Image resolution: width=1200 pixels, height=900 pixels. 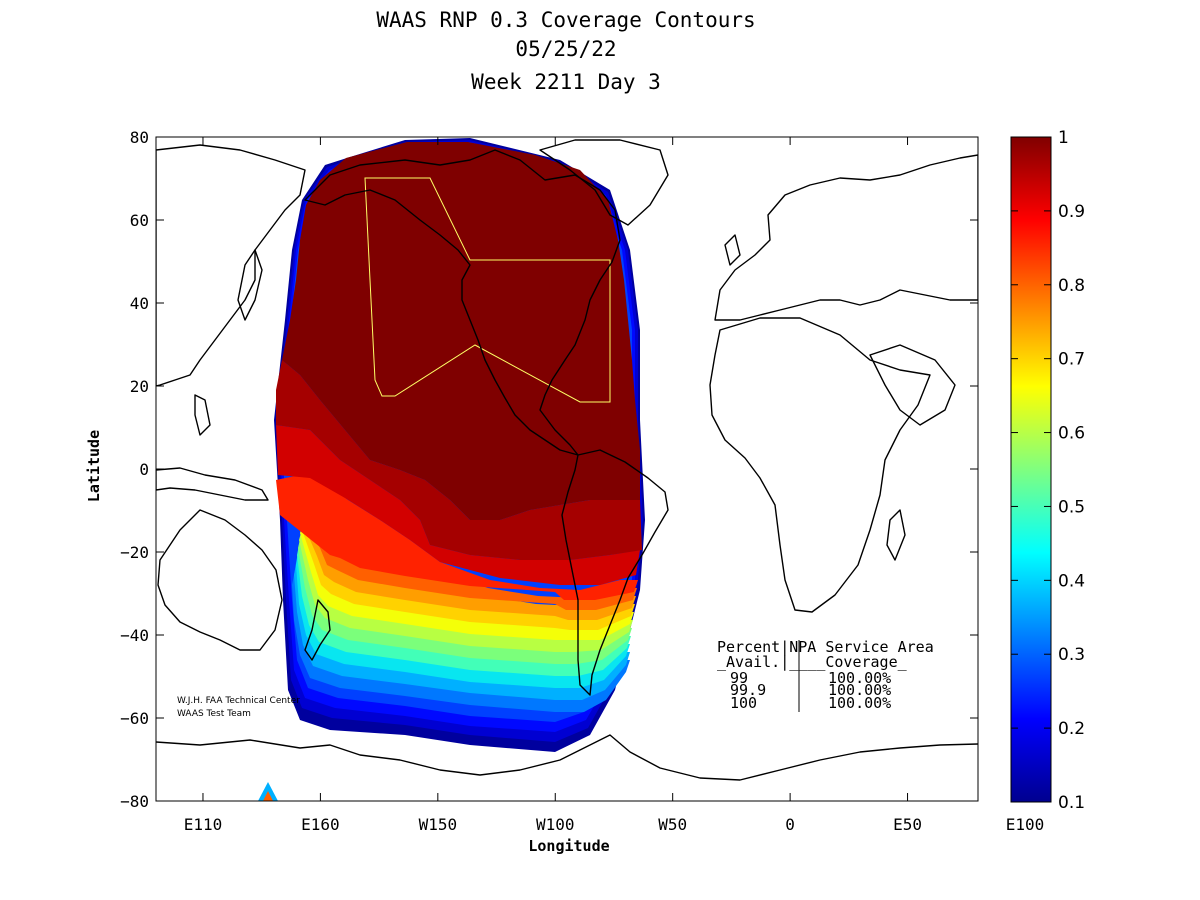 What do you see at coordinates (212, 484) in the screenshot?
I see `coast-indonesia` at bounding box center [212, 484].